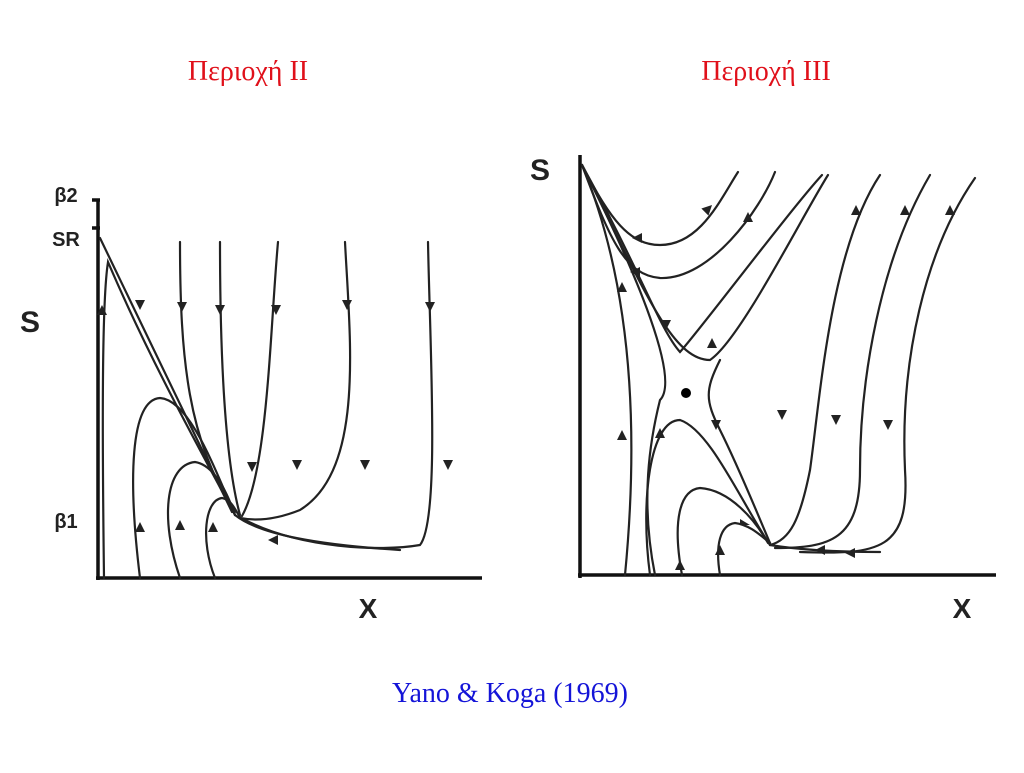 The image size is (1024, 773). What do you see at coordinates (65, 196) in the screenshot?
I see `axis-tick-label: β2` at bounding box center [65, 196].